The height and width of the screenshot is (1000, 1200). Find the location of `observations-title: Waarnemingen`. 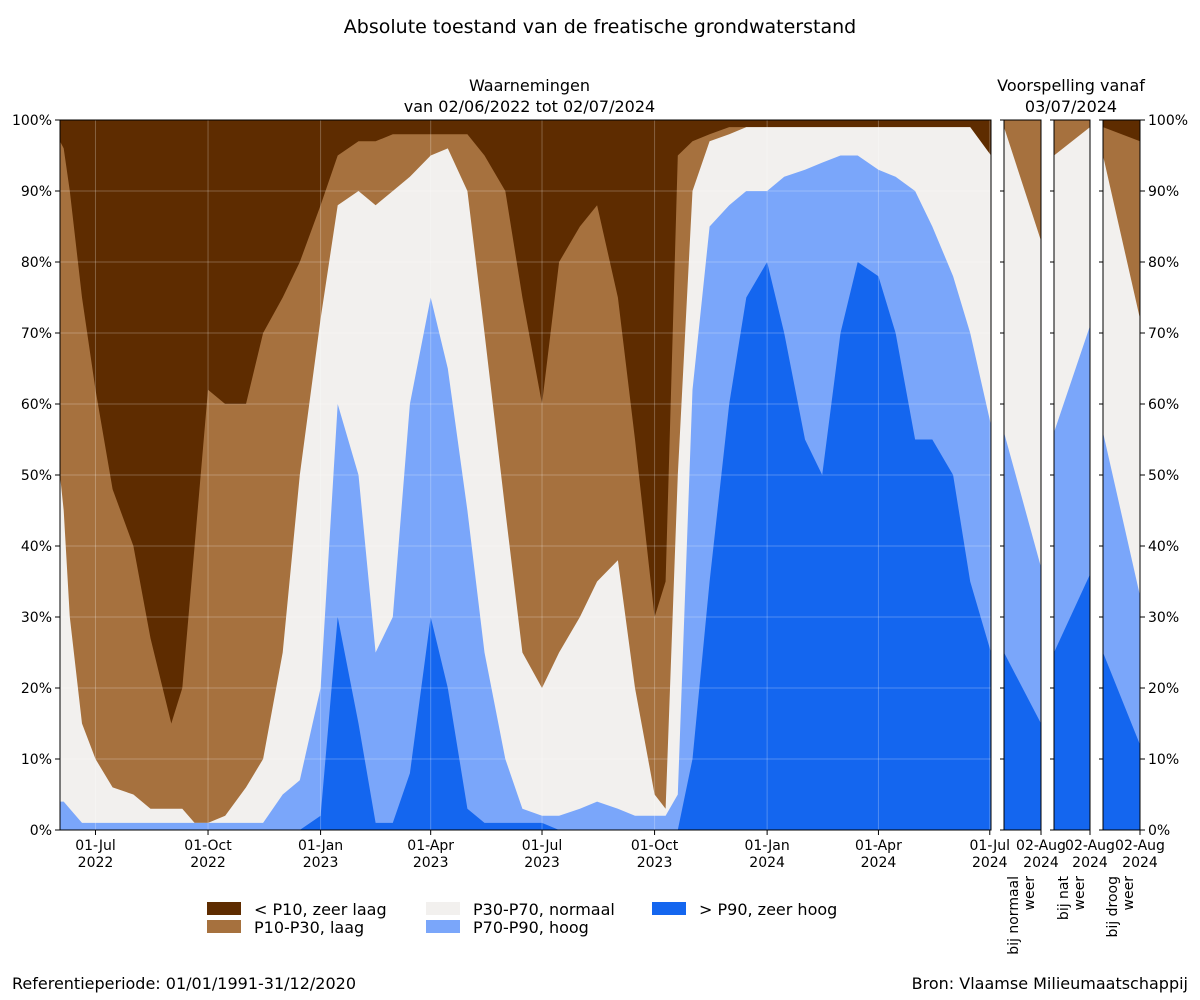

observations-title: Waarnemingen is located at coordinates (529, 85).